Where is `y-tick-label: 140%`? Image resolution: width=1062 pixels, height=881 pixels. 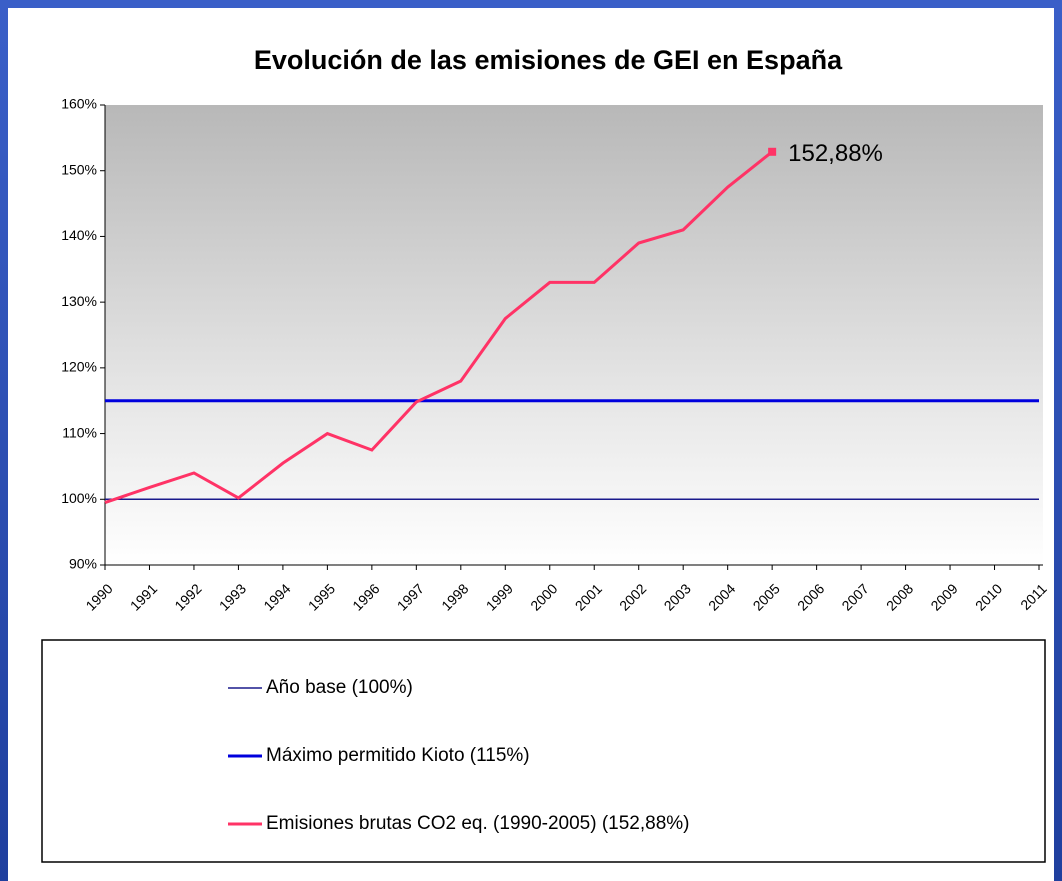 y-tick-label: 140% is located at coordinates (79, 235).